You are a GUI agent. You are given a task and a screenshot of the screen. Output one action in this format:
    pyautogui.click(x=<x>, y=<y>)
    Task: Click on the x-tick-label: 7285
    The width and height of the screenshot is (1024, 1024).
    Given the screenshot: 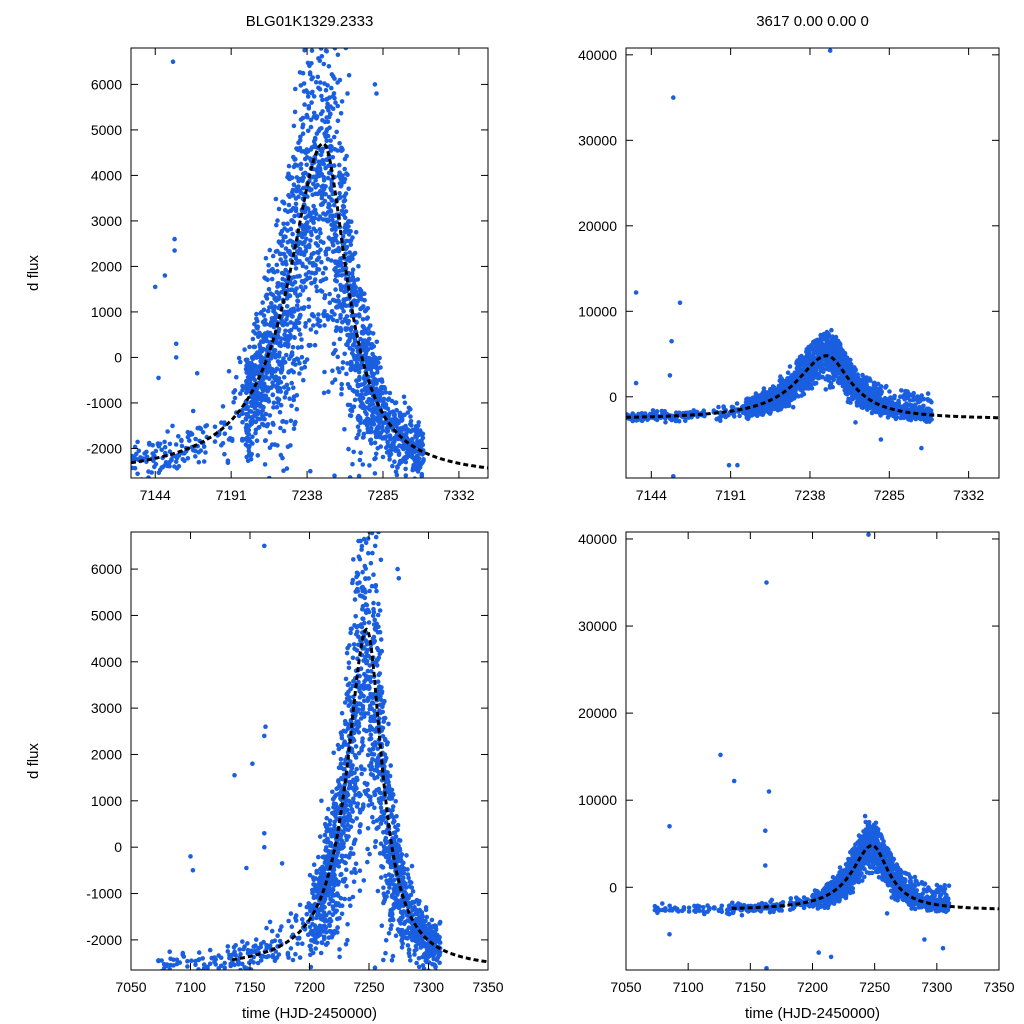 What is the action you would take?
    pyautogui.click(x=889, y=495)
    